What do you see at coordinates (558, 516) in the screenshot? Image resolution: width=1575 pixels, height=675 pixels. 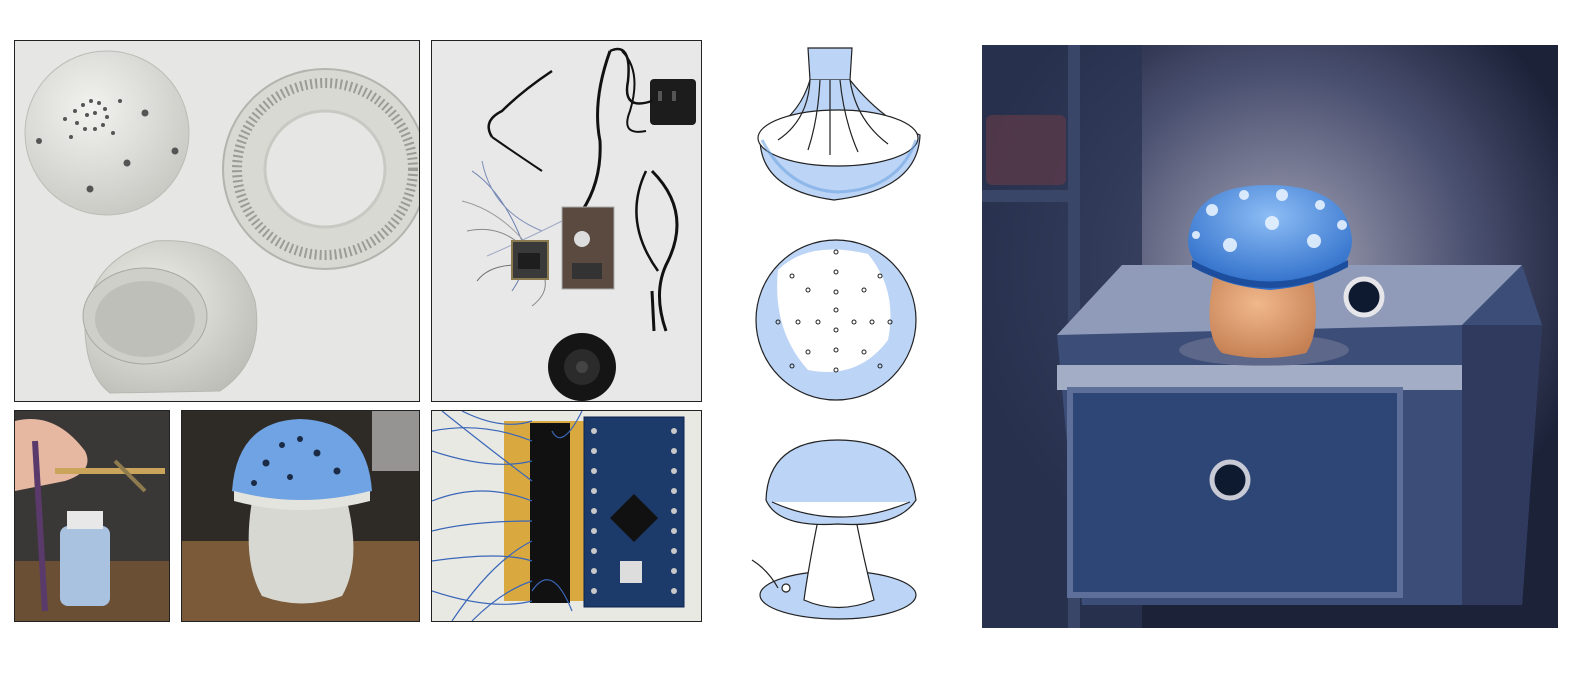 I see `microcontroller-illustration` at bounding box center [558, 516].